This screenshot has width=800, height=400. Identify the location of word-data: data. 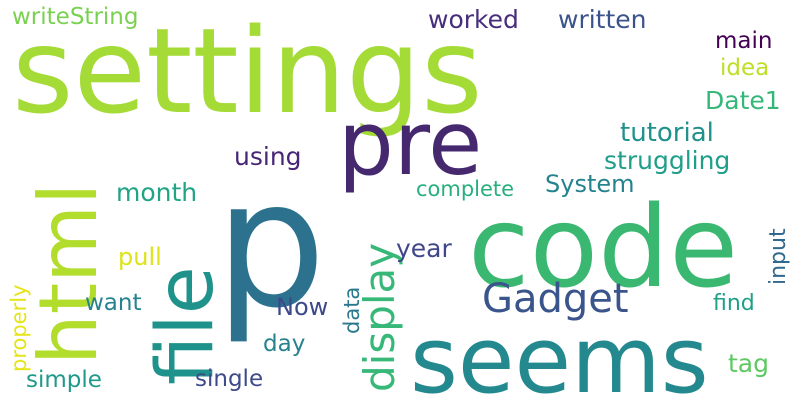
(352, 310).